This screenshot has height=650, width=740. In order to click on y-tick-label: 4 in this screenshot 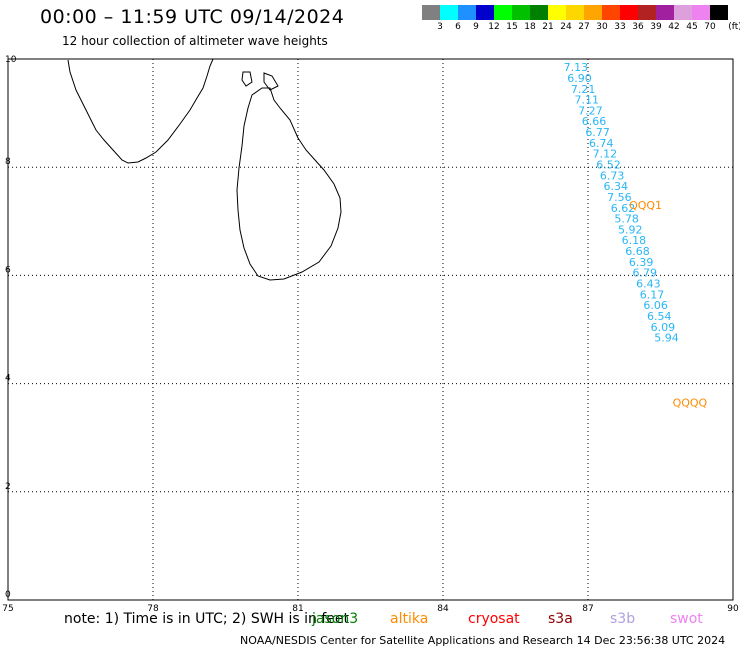, I will do `click(8, 379)`.